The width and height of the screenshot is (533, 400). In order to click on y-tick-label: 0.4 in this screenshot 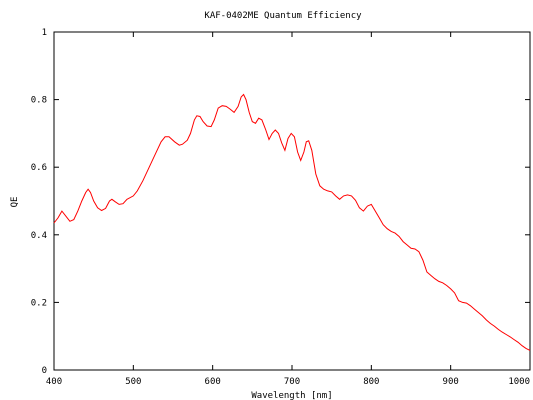, I will do `click(39, 236)`.